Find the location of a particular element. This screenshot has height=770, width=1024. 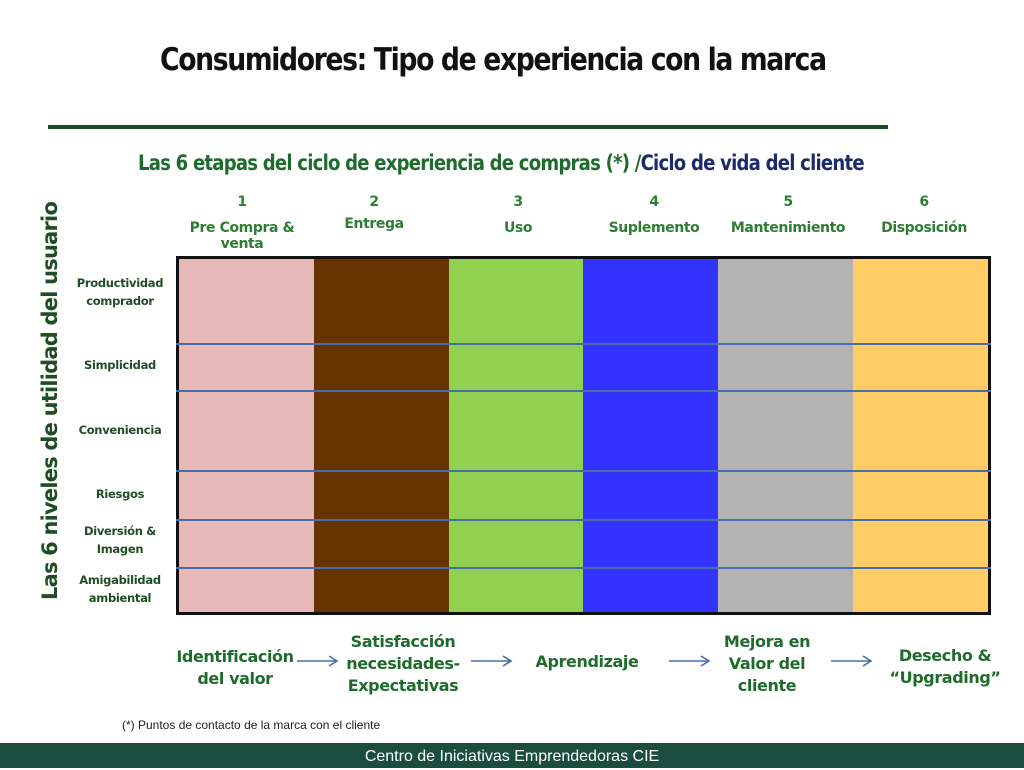

row-label-convenience: Conveniencia is located at coordinates (120, 430).